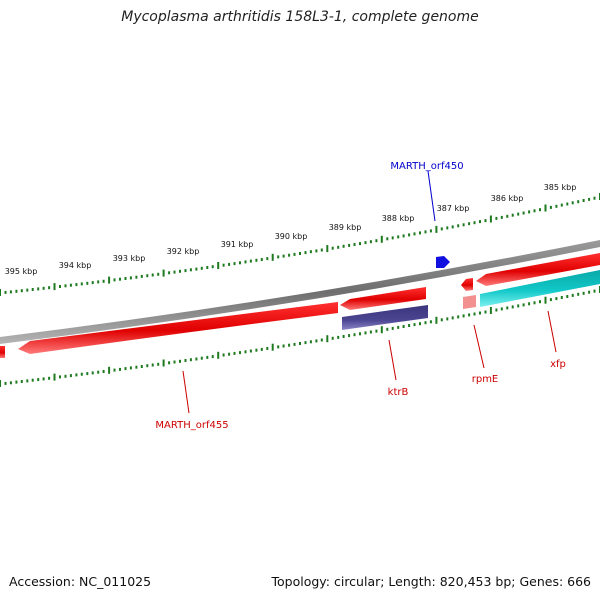  I want to click on gene-marth-orf455, so click(178, 328).